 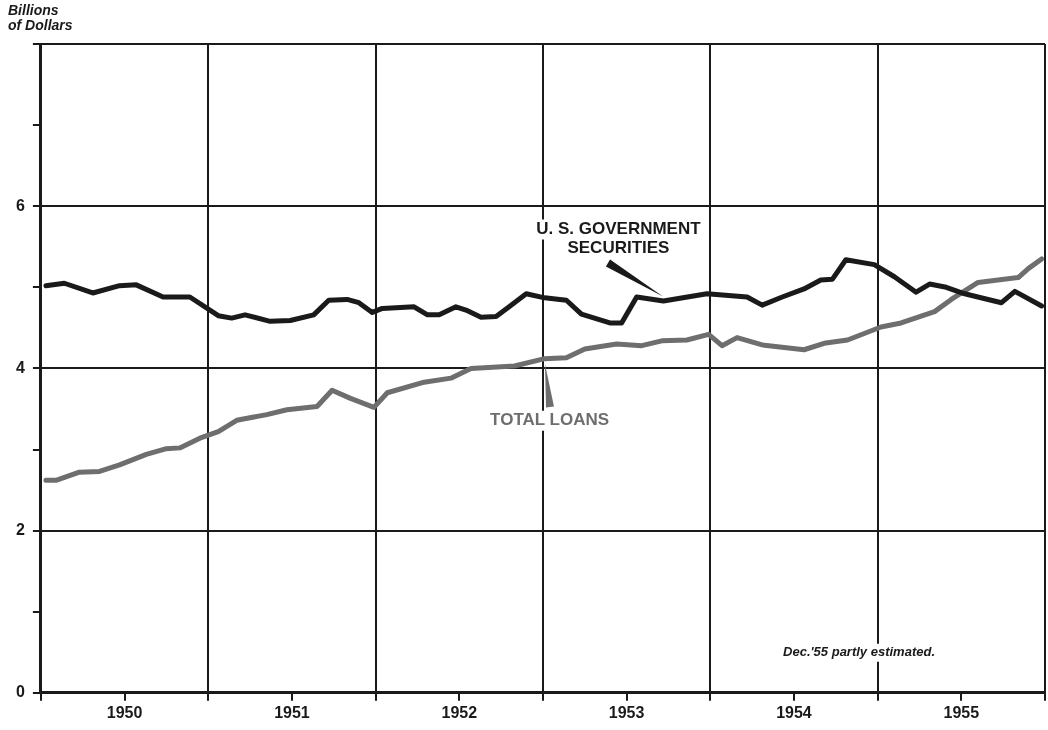 I want to click on text: U. S. GOVERNMENT SECURITIES, so click(x=619, y=238).